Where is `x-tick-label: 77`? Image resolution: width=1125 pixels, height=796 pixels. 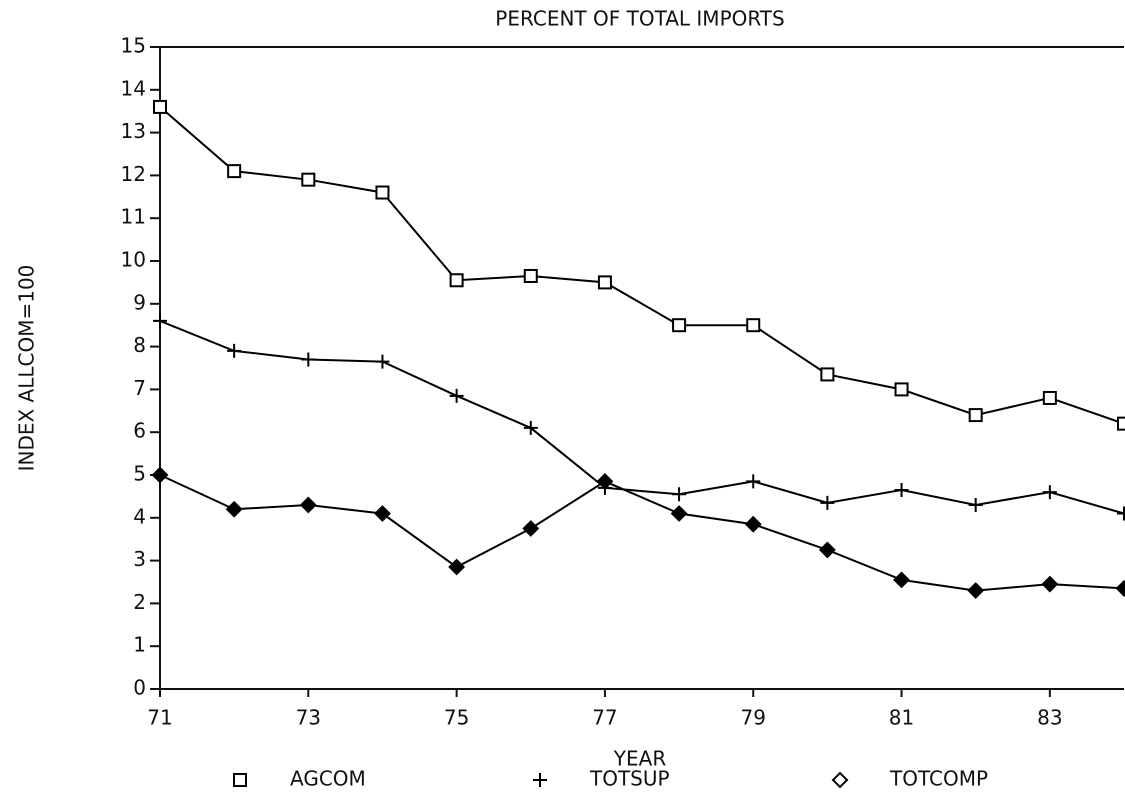 x-tick-label: 77 is located at coordinates (604, 718).